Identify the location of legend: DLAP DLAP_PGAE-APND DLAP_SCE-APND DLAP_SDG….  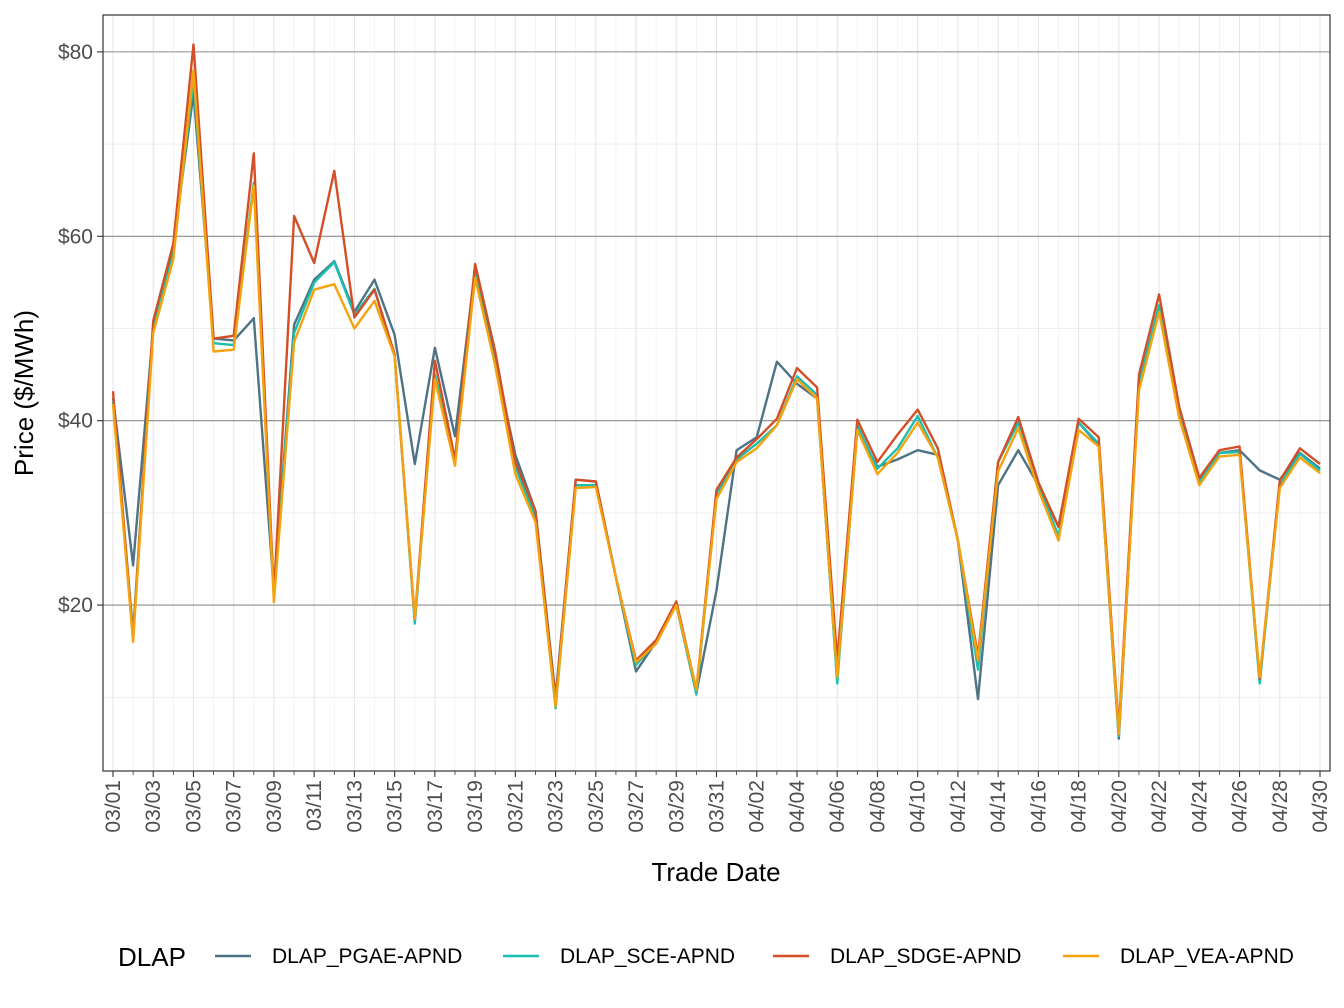
(706, 957).